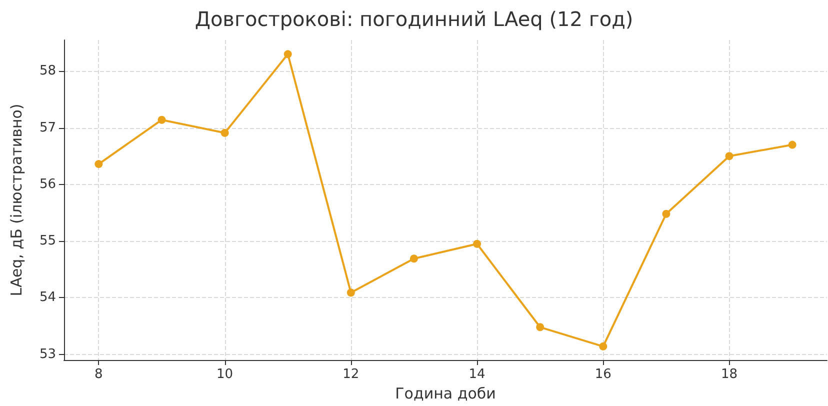  I want to click on y-axis-title: LAeq, дБ (ілюстративно), so click(17, 200).